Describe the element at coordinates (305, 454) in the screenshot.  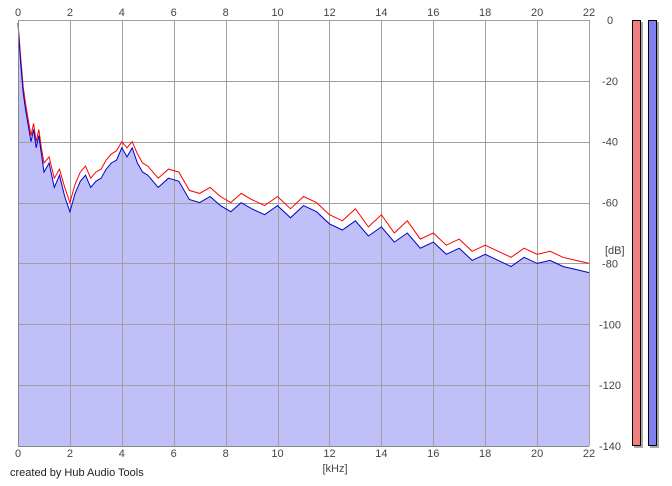
I see `x-tick-labels-bottom: 0 2 4 6 8 10 12 14 16 18 20 22` at that location.